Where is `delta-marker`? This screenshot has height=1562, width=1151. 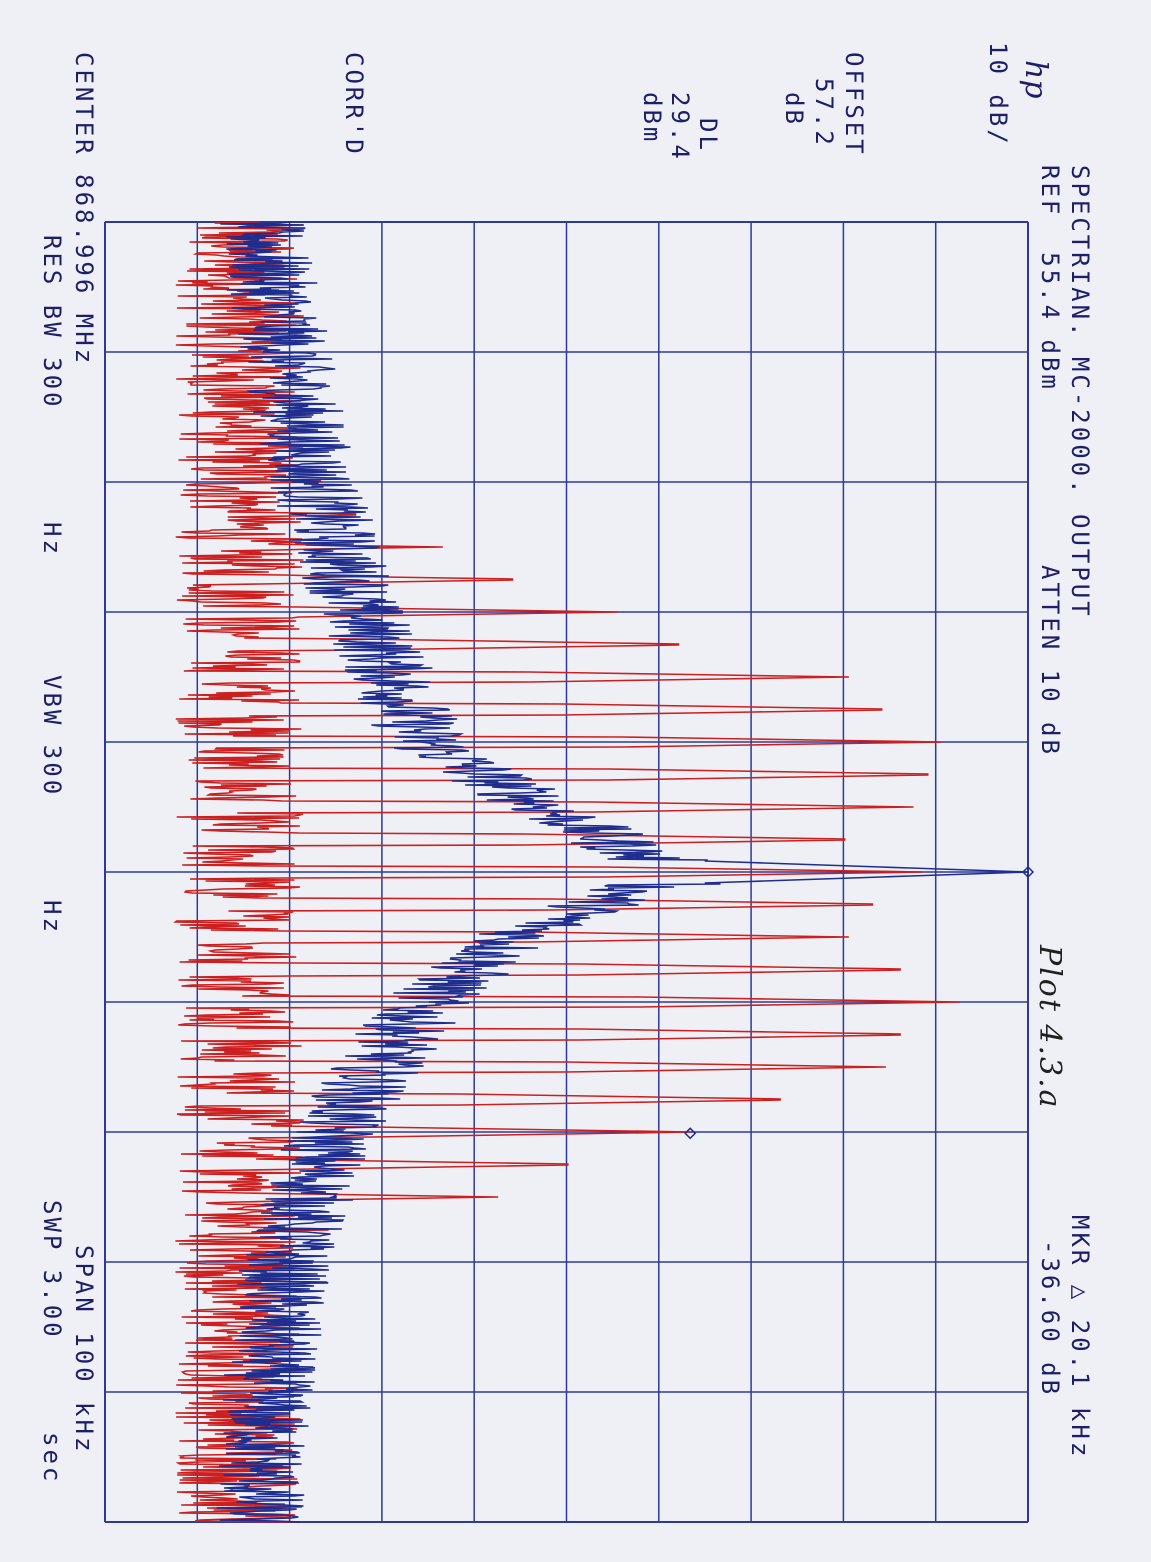 delta-marker is located at coordinates (690, 1133).